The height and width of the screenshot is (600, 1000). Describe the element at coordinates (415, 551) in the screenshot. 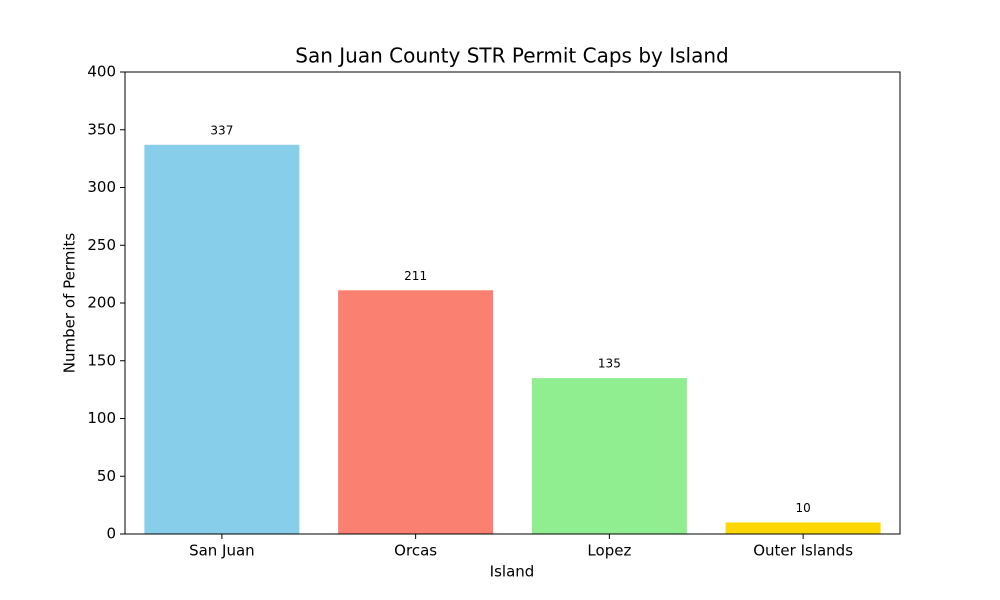

I see `x-tick-label: Orcas` at that location.